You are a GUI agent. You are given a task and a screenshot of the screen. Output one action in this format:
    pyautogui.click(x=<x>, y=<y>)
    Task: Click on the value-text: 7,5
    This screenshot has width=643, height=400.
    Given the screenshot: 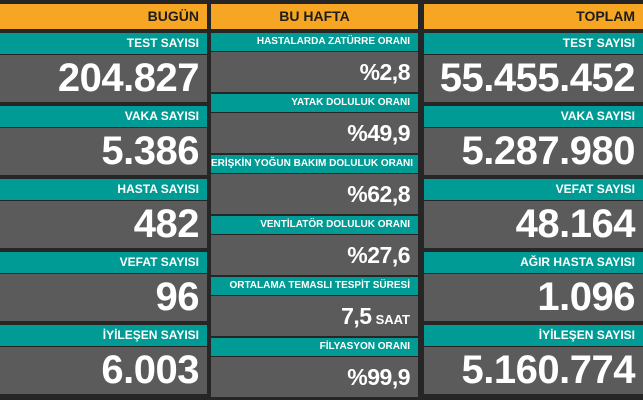 What is the action you would take?
    pyautogui.click(x=356, y=316)
    